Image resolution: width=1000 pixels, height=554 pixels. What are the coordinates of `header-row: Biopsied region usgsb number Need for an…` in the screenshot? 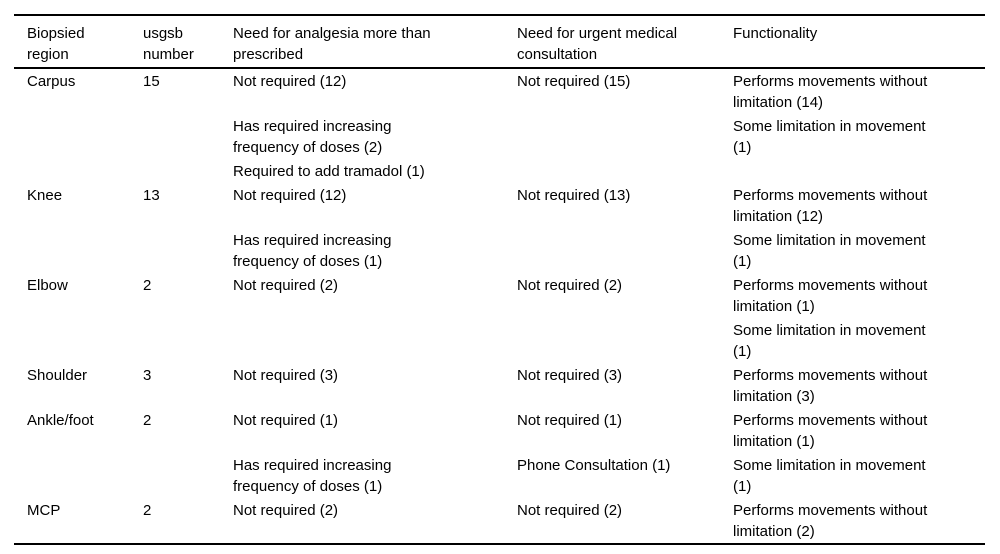 It's located at (499, 42).